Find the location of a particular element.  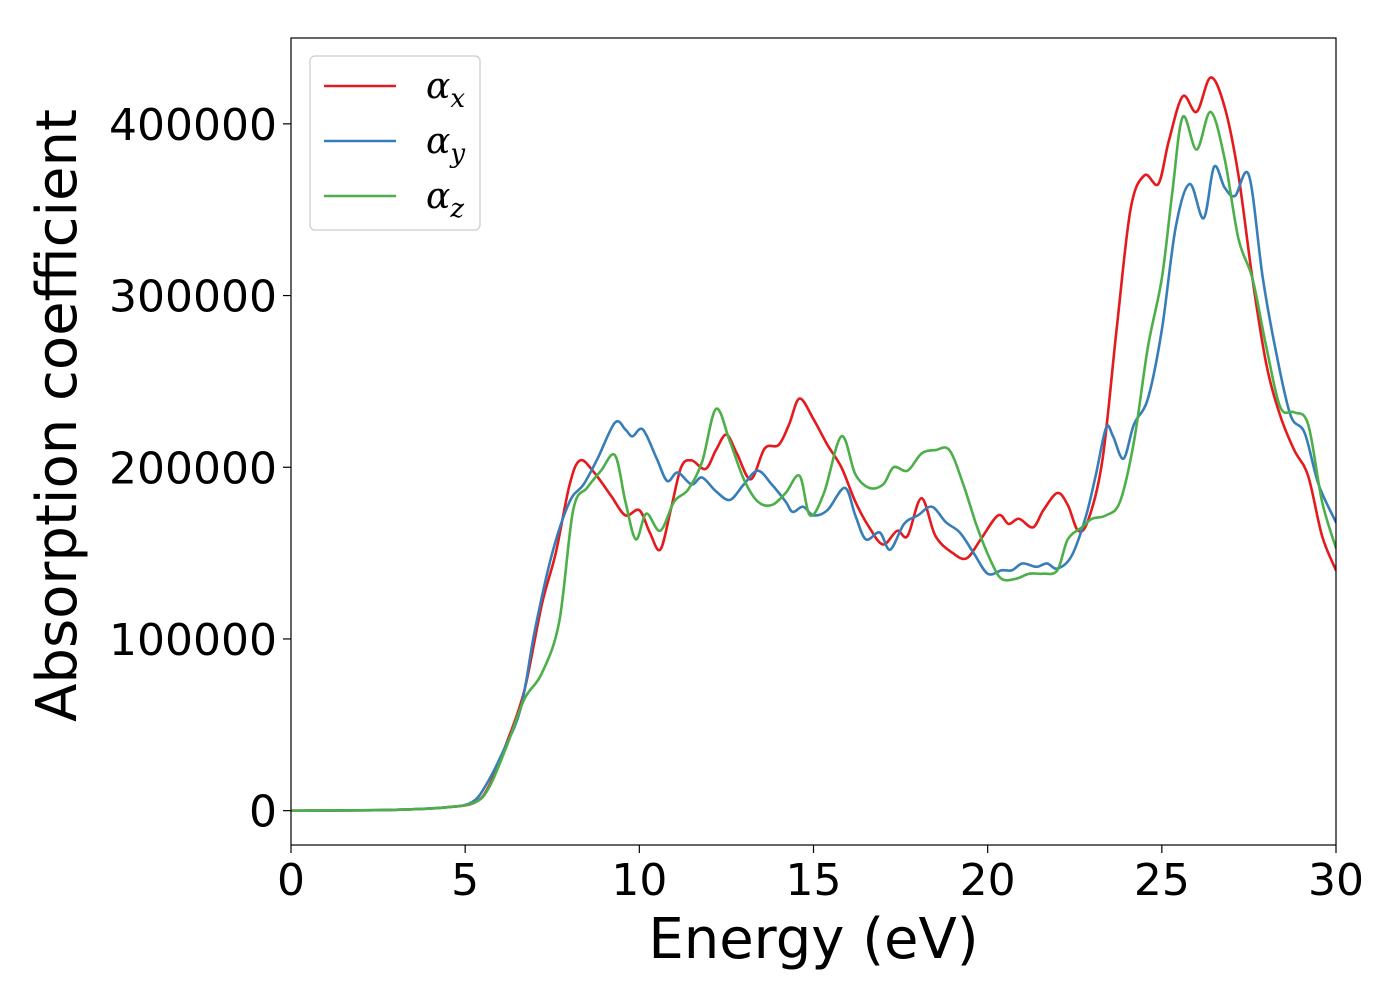

legend: αx αy αz is located at coordinates (395, 143).